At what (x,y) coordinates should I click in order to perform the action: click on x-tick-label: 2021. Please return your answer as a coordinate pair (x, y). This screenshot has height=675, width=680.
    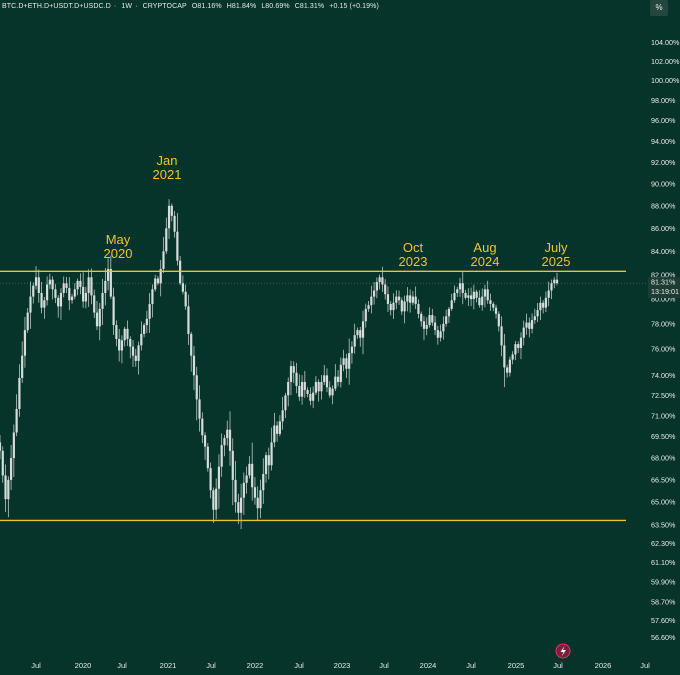
    Looking at the image, I should click on (168, 665).